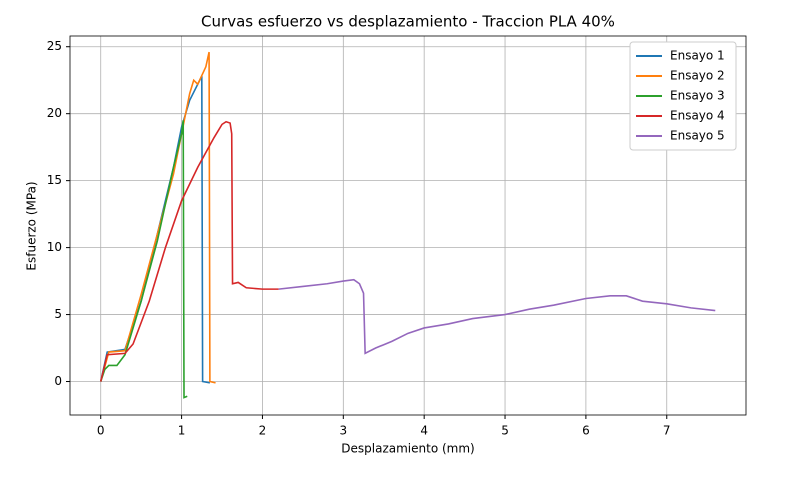  I want to click on legend-label: Ensayo 3, so click(697, 96).